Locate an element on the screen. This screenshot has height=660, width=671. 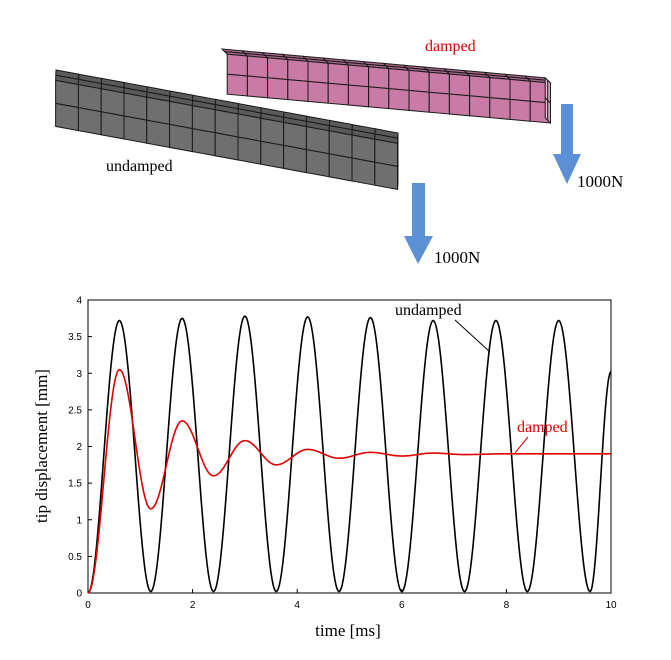
force-label-undamped: 1000N is located at coordinates (457, 257).